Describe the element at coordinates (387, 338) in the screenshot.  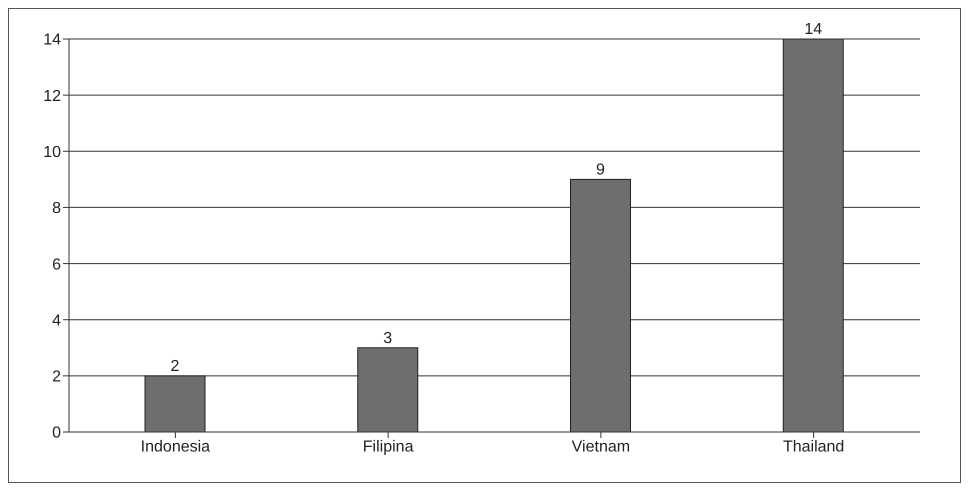
I see `data-label: 3` at that location.